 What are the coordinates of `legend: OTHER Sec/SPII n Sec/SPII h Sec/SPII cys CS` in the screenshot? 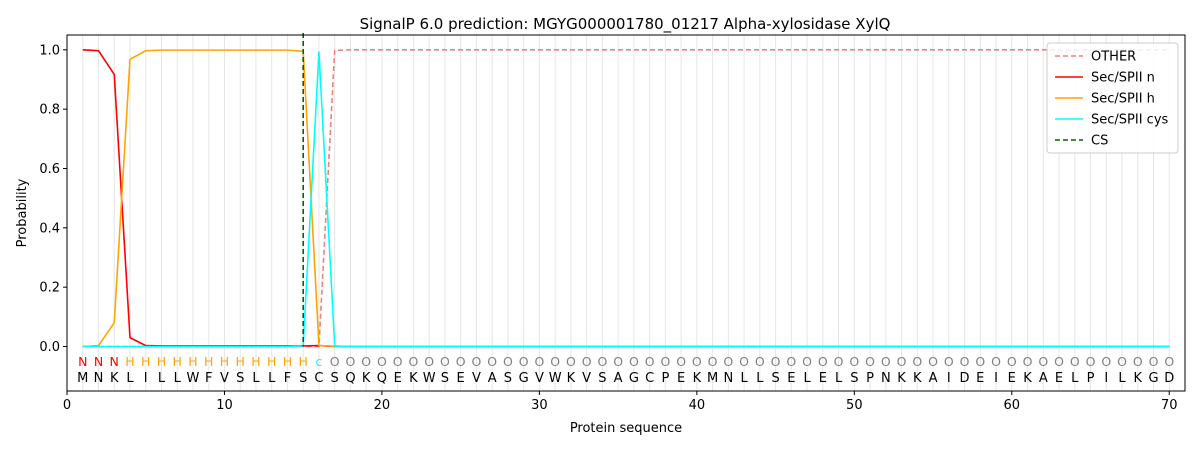 It's located at (1112, 98).